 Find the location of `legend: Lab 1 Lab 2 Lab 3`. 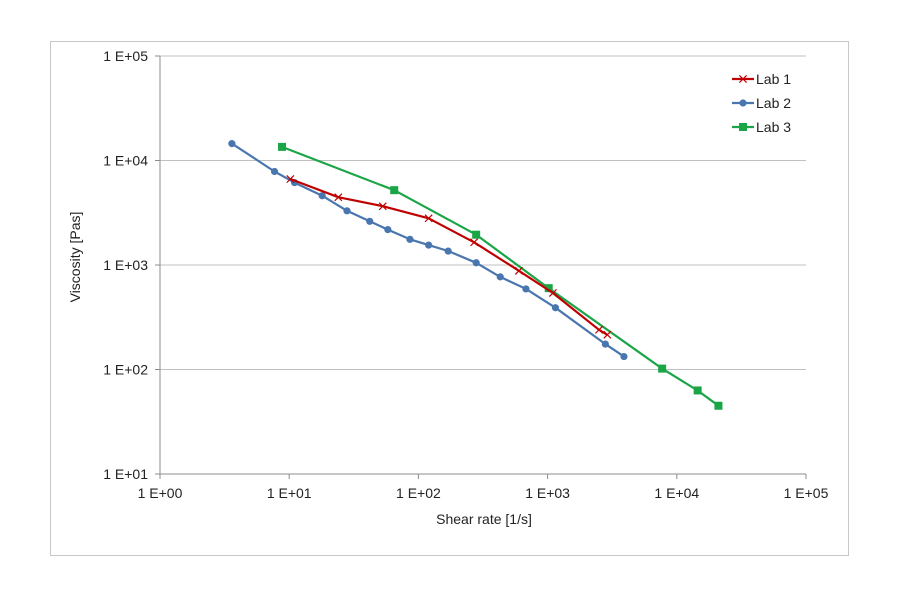

legend: Lab 1 Lab 2 Lab 3 is located at coordinates (761, 103).